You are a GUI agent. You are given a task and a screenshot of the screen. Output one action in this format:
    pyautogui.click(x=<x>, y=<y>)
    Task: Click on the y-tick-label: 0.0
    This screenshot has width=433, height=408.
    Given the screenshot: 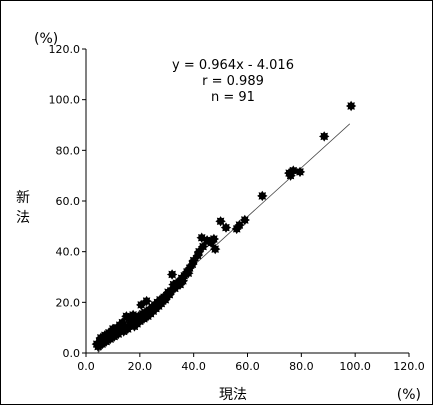 What is the action you would take?
    pyautogui.click(x=72, y=353)
    